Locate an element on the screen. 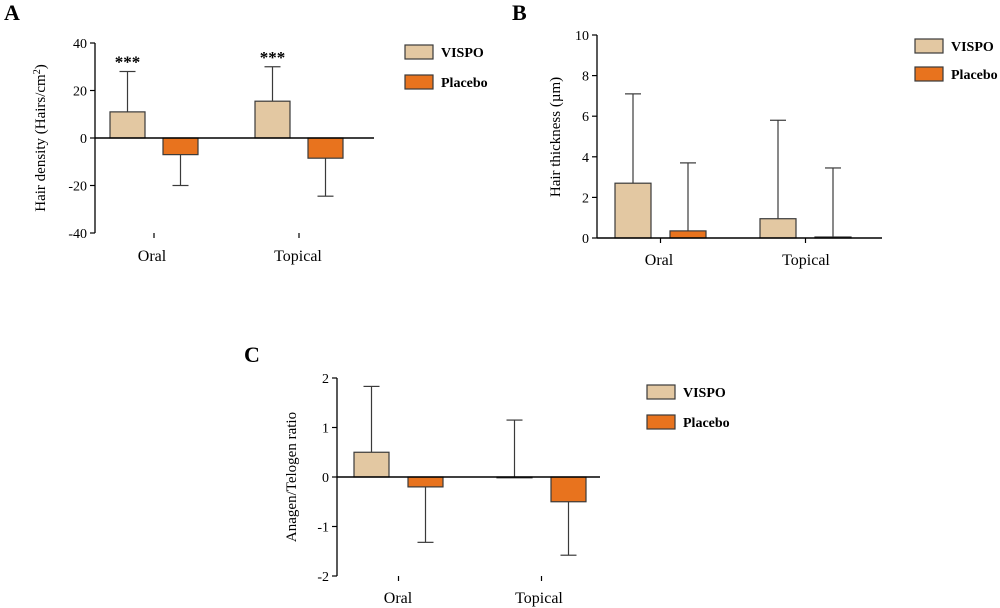 This screenshot has height=608, width=1000. y-axis-label: Hair thickness (µm) is located at coordinates (556, 137).